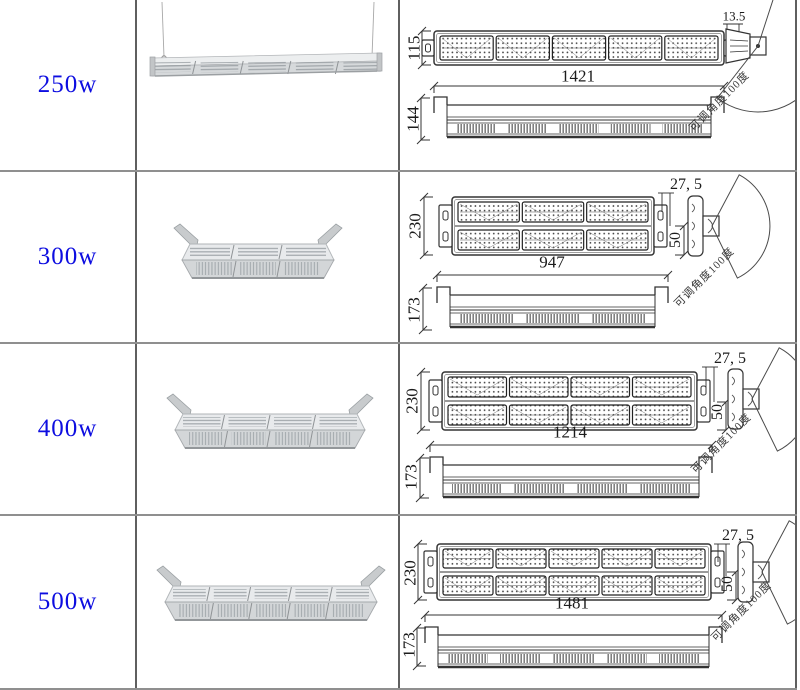 The image size is (800, 690). I want to click on dim-bracket-label: 13.5, so click(734, 16).